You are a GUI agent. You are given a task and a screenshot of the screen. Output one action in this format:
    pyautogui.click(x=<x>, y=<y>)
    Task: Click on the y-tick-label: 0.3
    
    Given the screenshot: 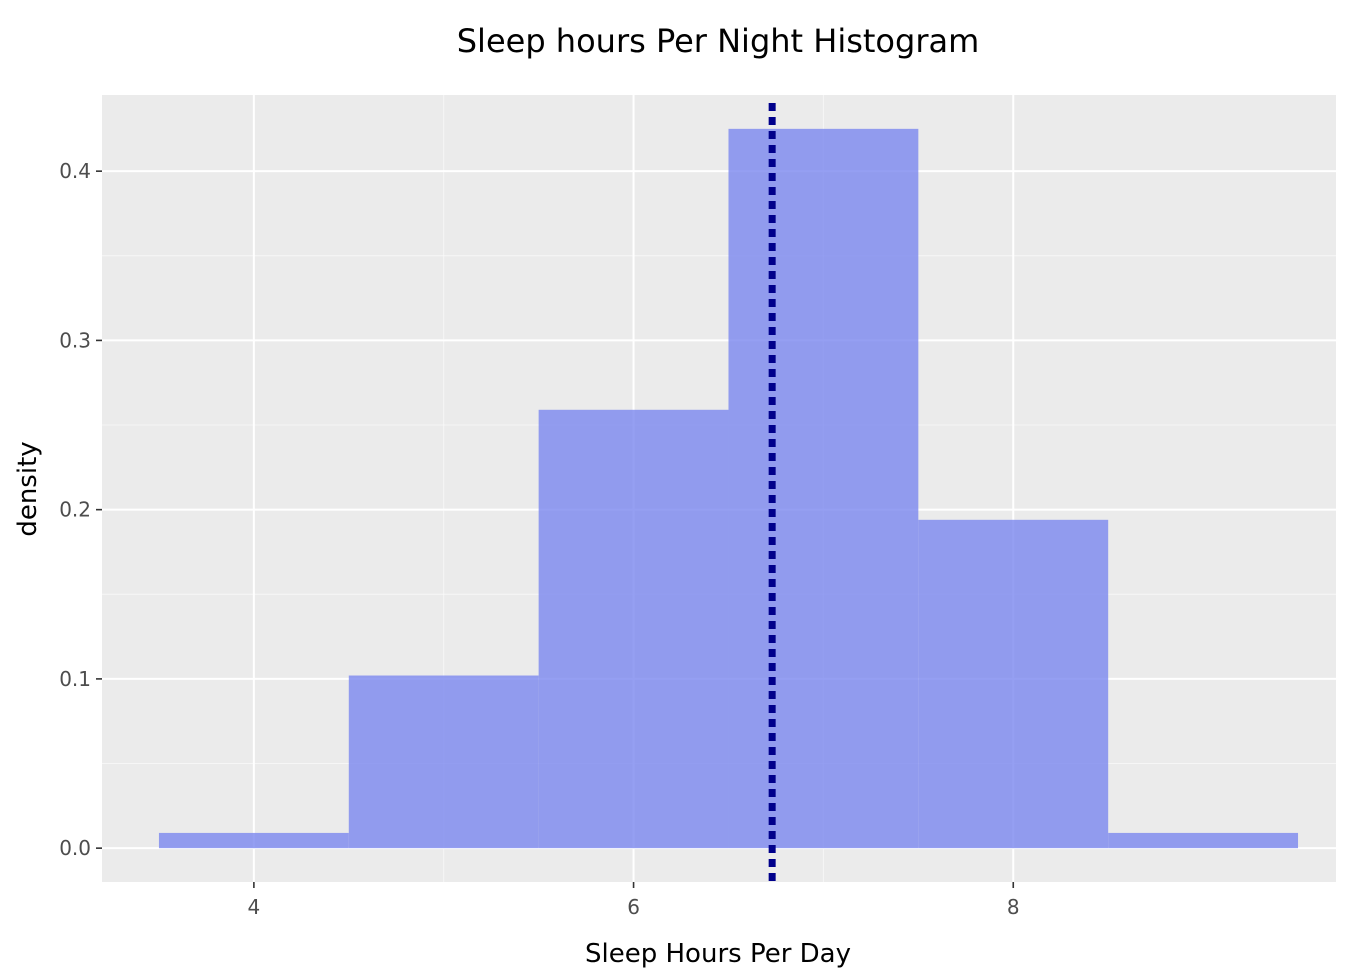 What is the action you would take?
    pyautogui.click(x=75, y=340)
    